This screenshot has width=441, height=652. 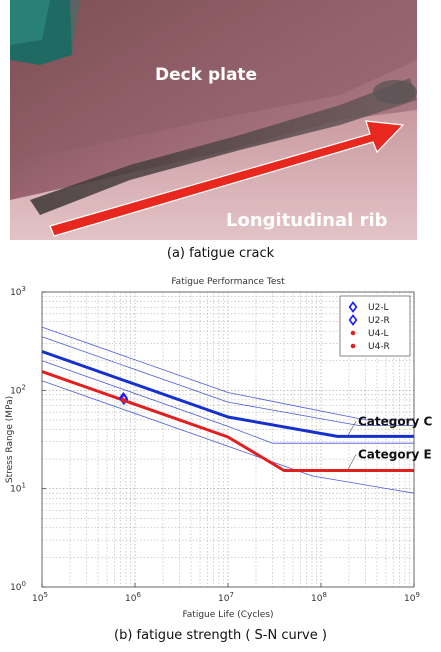 I want to click on deck-plate-label: Deck plate, so click(x=206, y=75).